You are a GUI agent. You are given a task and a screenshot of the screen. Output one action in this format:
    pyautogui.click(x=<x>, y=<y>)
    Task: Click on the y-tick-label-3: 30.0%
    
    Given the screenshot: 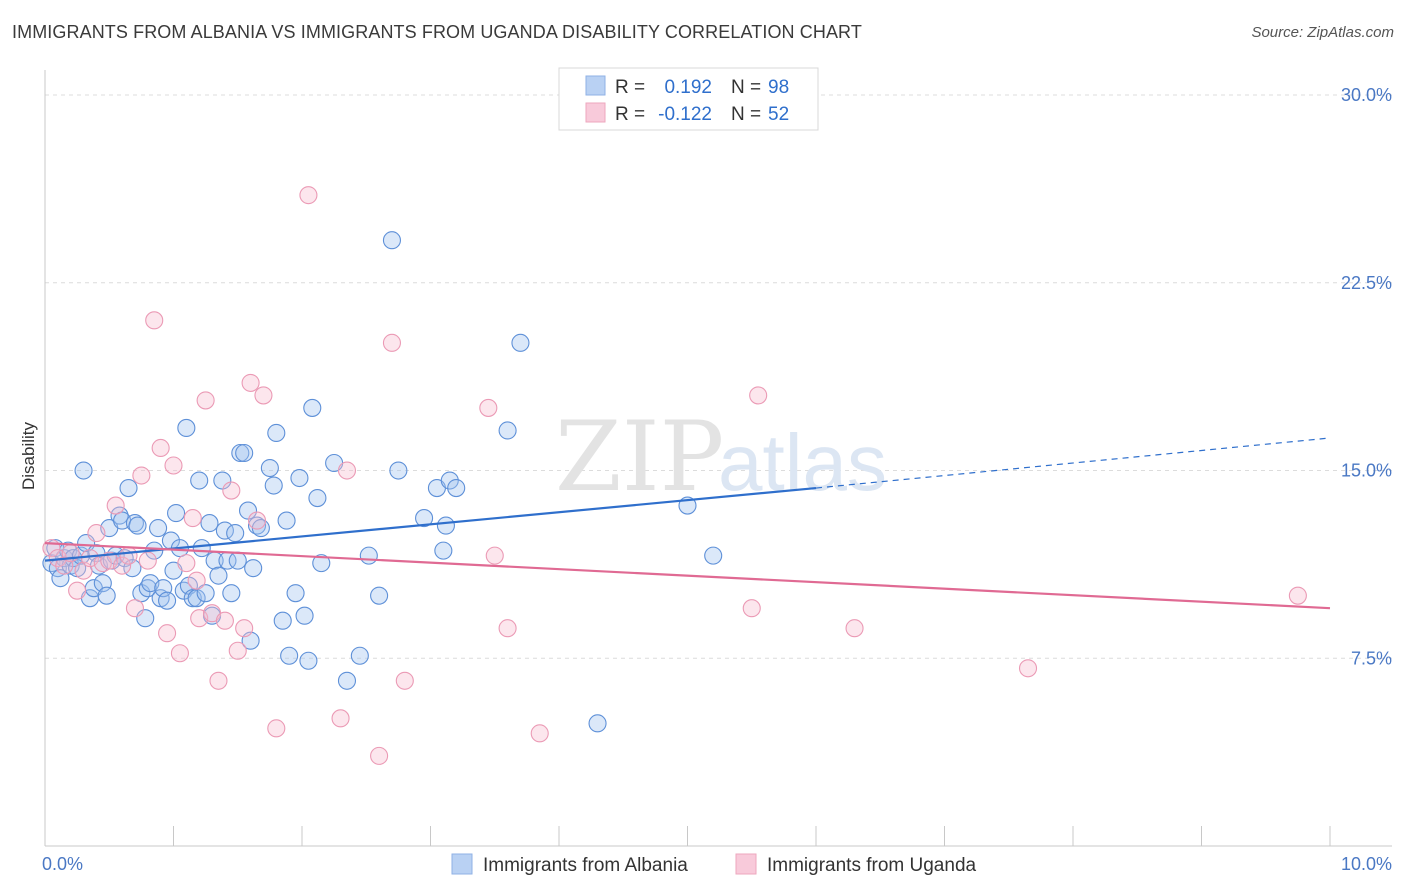 What is the action you would take?
    pyautogui.click(x=1366, y=95)
    